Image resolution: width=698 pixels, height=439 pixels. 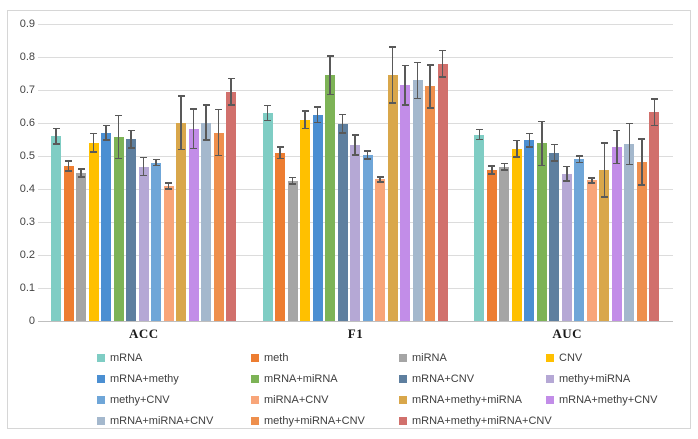 What do you see at coordinates (592, 180) in the screenshot?
I see `error-bar-AUC-miRNA+CNV` at bounding box center [592, 180].